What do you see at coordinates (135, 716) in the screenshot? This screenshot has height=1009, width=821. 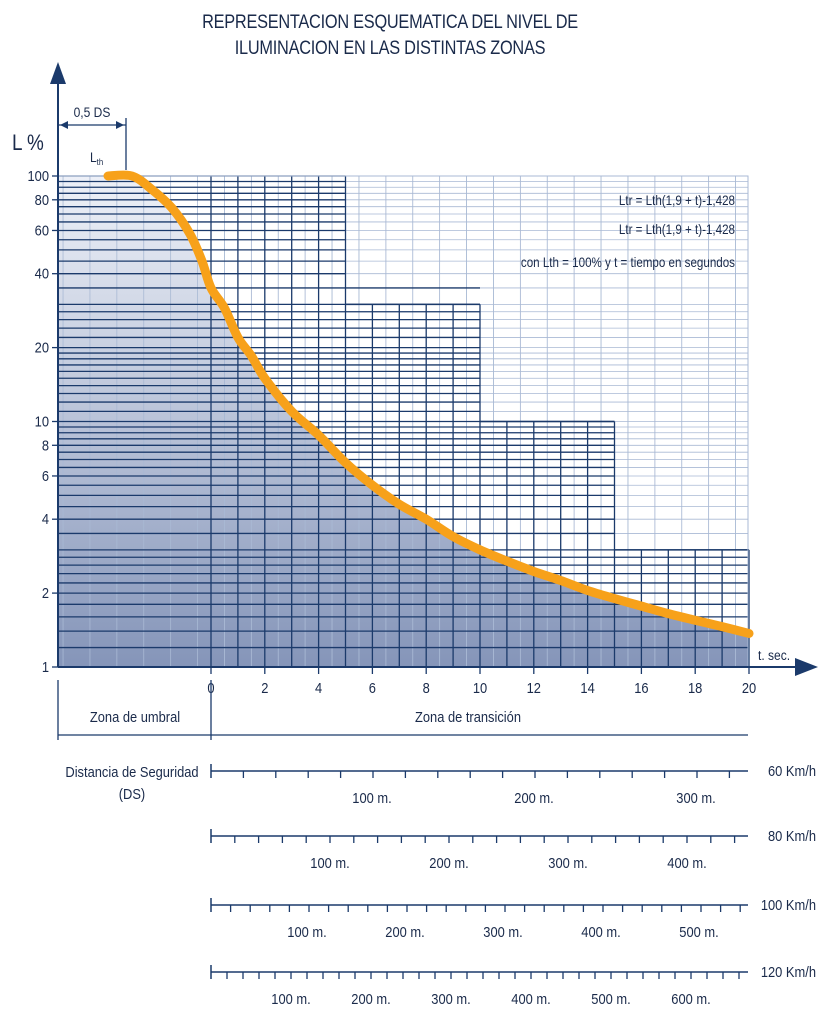 I see `zone-umbral-label: Zona de umbral` at bounding box center [135, 716].